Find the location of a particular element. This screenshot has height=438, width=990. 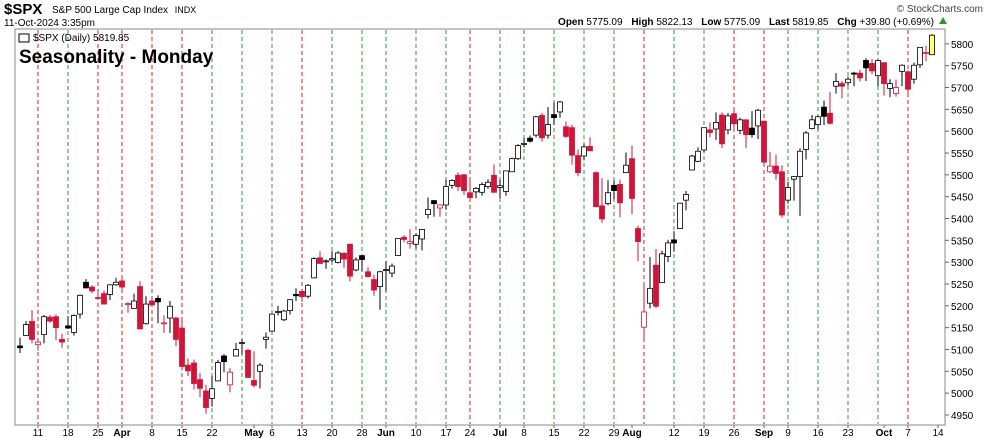

x-tick-label: May is located at coordinates (254, 433).